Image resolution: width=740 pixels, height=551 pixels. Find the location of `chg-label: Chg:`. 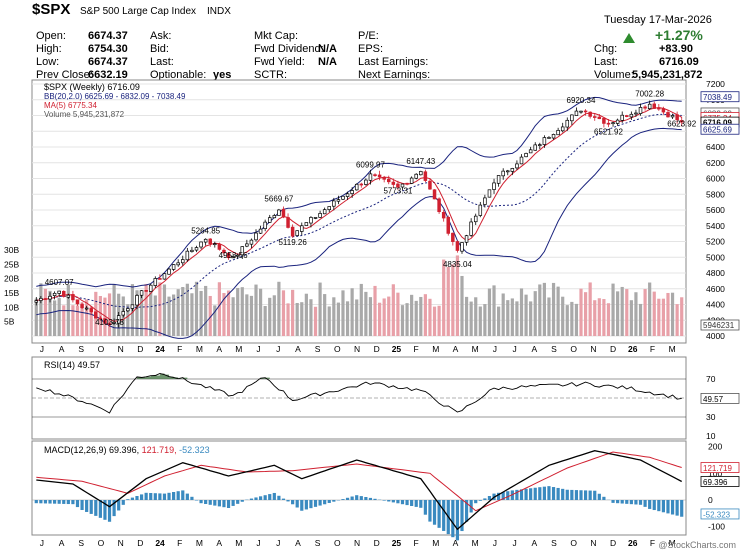

chg-label: Chg: is located at coordinates (606, 49).